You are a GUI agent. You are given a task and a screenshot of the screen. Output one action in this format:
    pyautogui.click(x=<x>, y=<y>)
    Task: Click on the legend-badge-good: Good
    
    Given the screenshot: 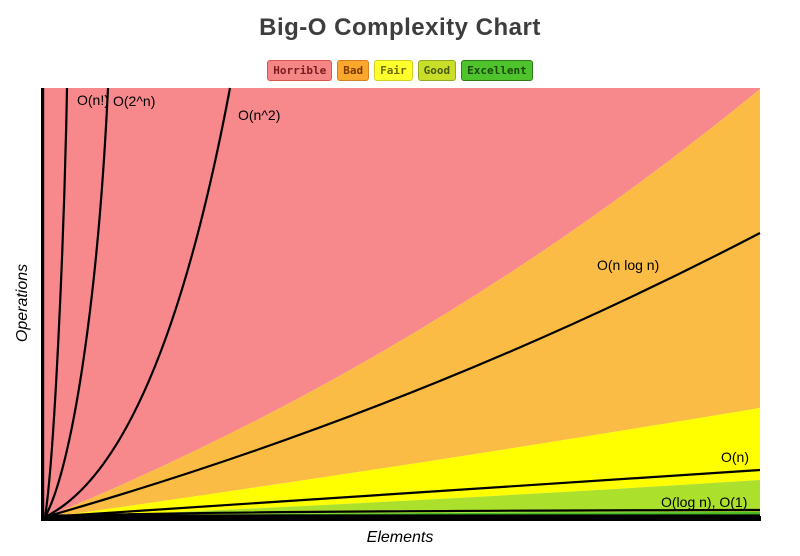 What is the action you would take?
    pyautogui.click(x=437, y=70)
    